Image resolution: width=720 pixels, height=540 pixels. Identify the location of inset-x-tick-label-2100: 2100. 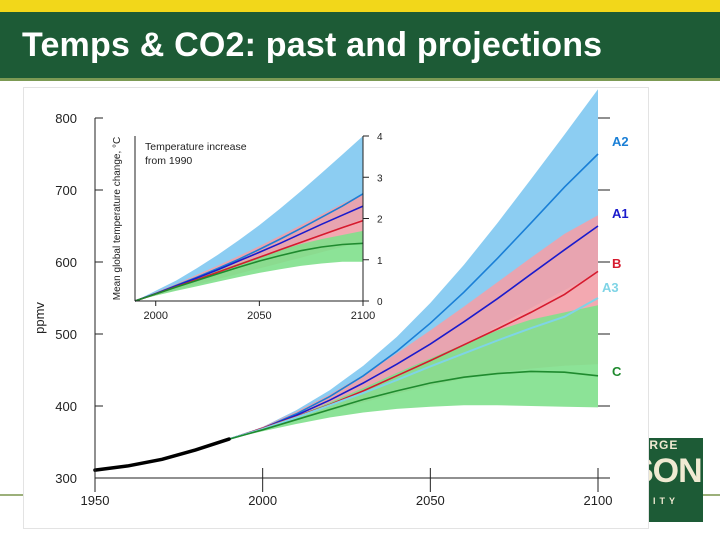
(363, 316).